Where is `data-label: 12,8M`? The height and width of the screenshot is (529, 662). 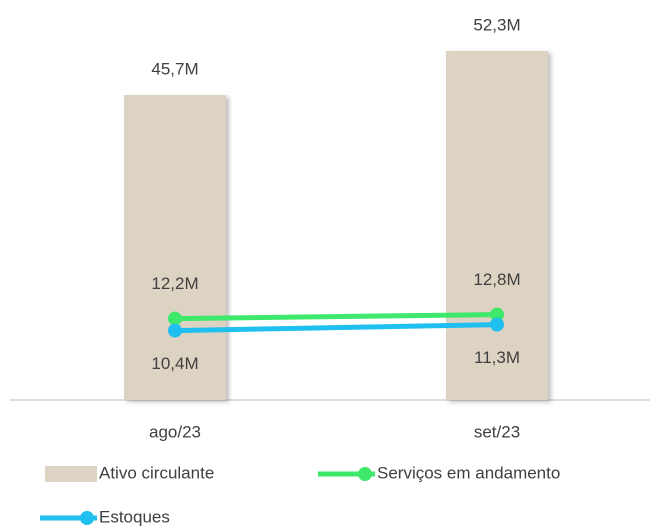
data-label: 12,8M is located at coordinates (496, 279).